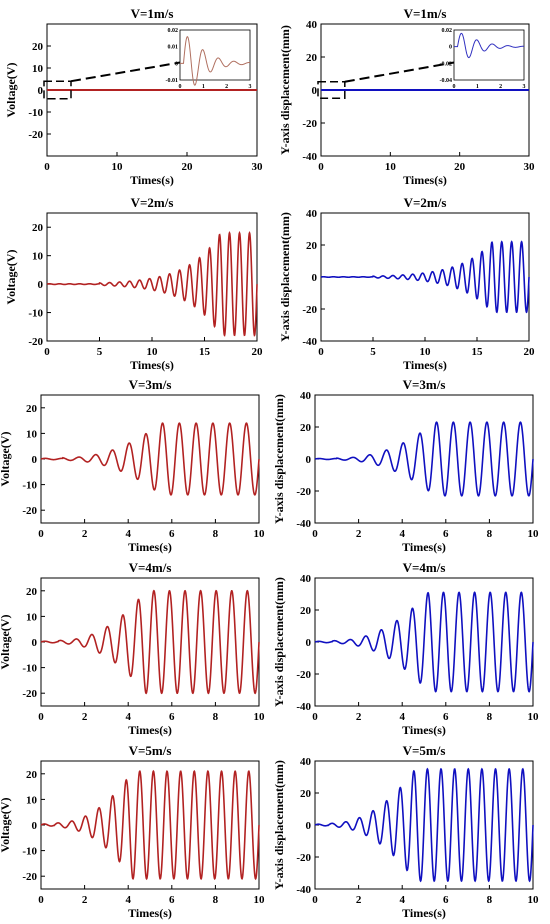 The height and width of the screenshot is (924, 550). Describe the element at coordinates (489, 45) in the screenshot. I see `inset-series-line` at that location.